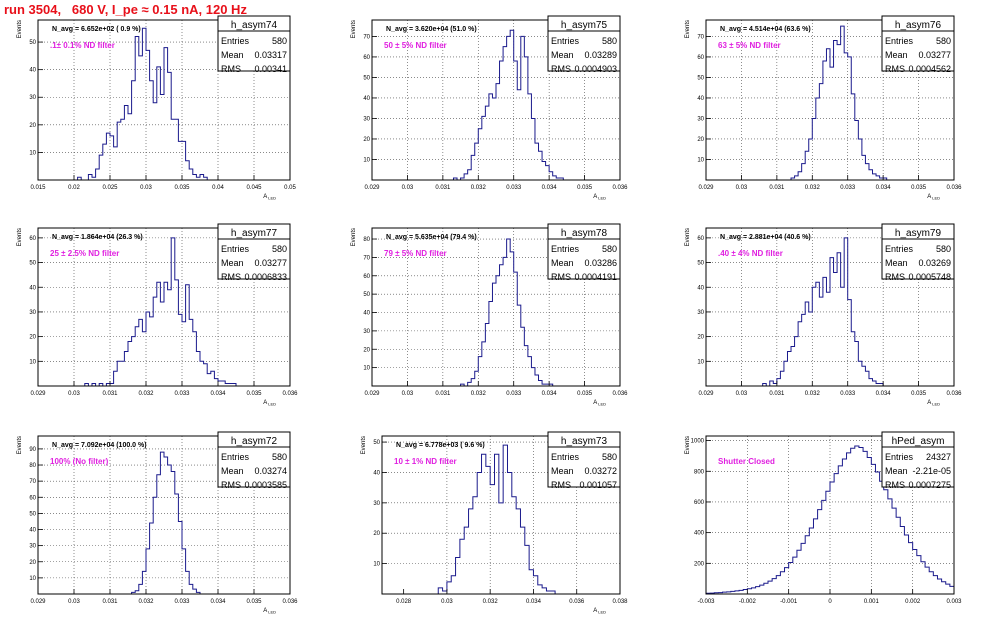 Image resolution: width=996 pixels, height=622 pixels. I want to click on stats-rms-value: 0.001057, so click(598, 485).